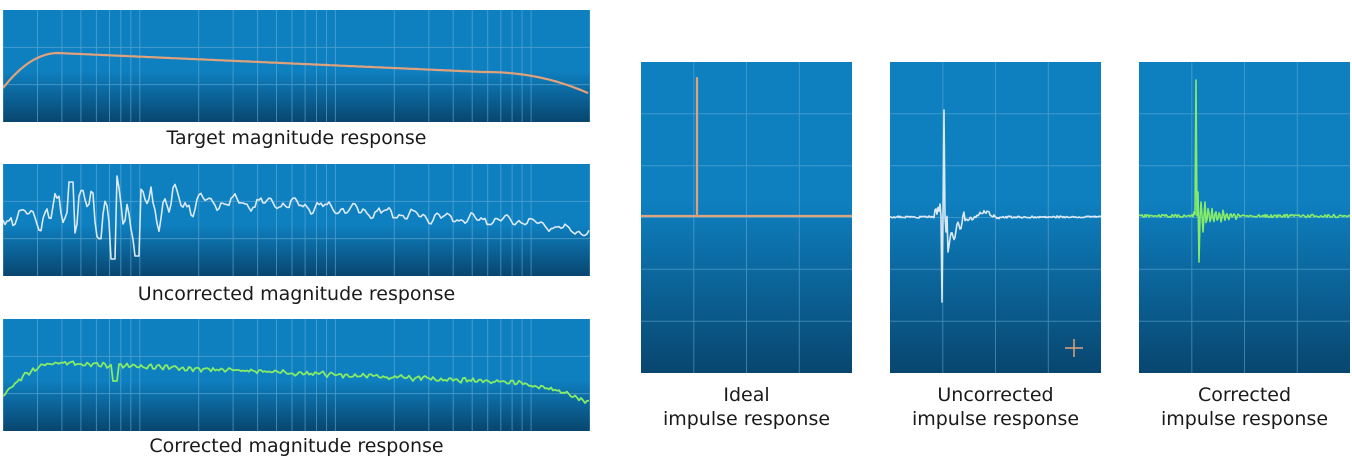  I want to click on corrected-response-trace, so click(296, 382).